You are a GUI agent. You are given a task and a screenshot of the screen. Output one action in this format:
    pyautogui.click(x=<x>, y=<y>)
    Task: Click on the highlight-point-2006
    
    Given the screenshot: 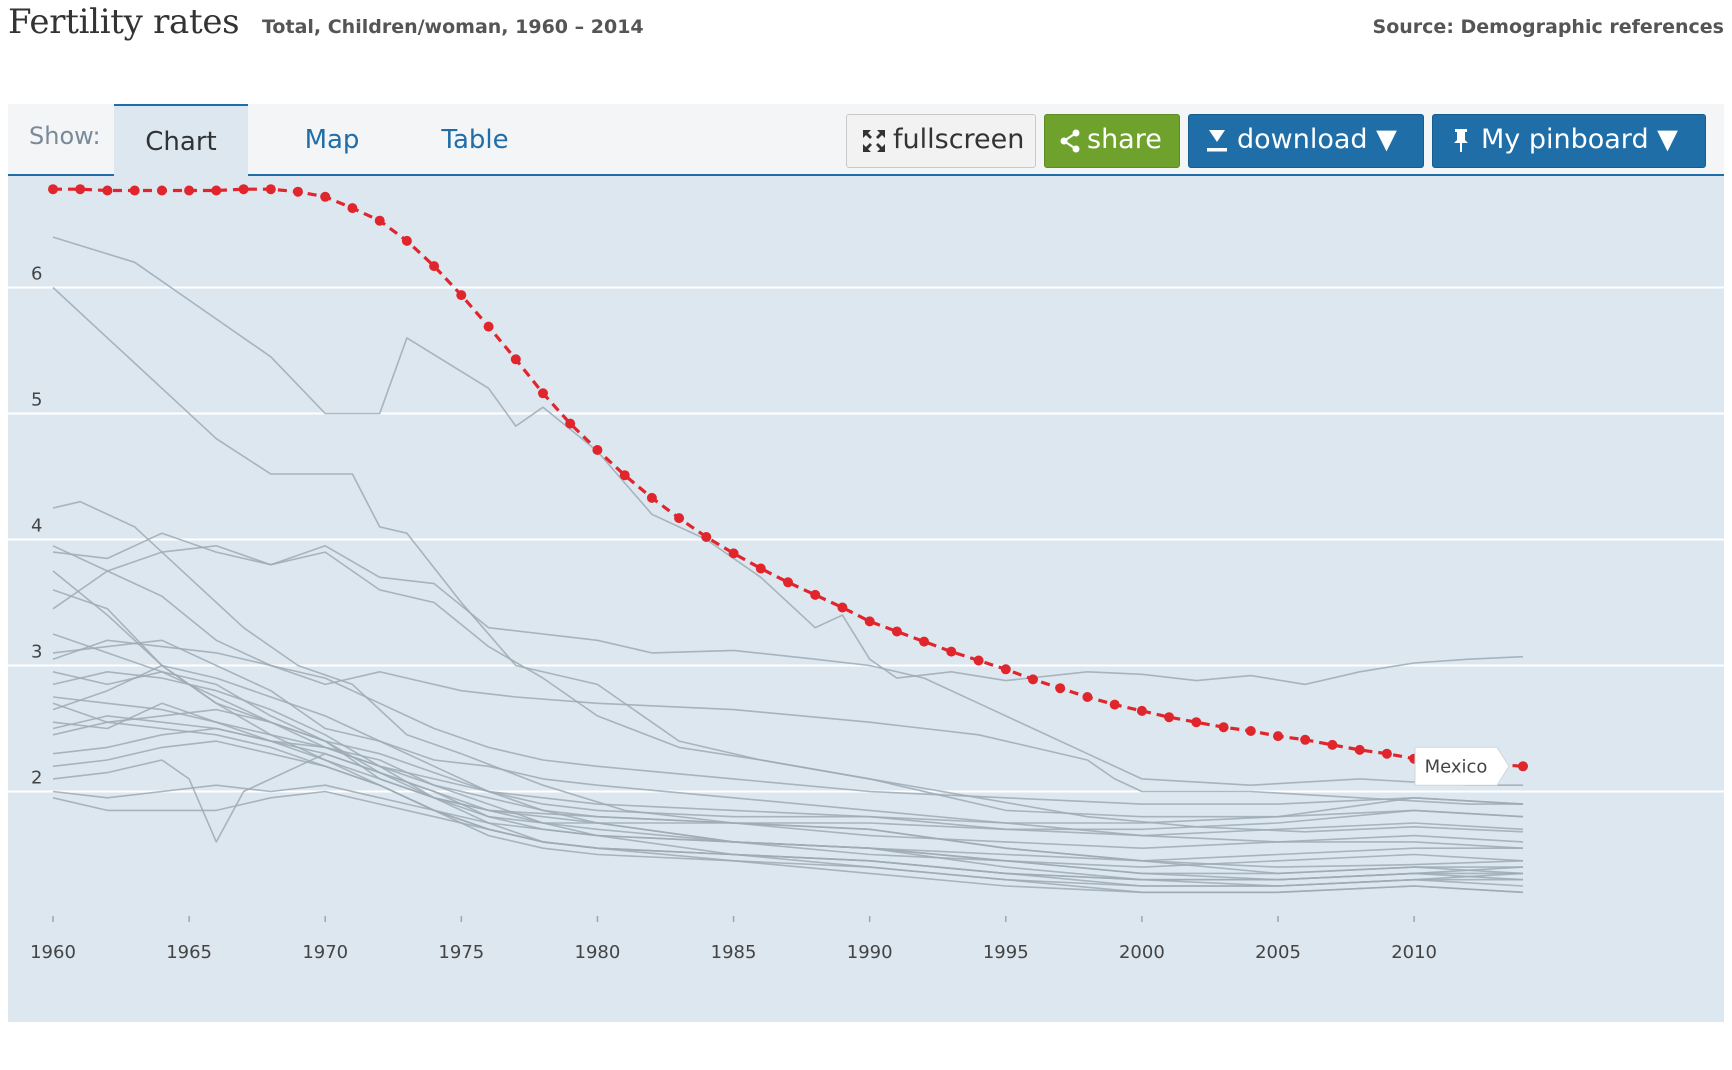 What is the action you would take?
    pyautogui.click(x=1305, y=739)
    